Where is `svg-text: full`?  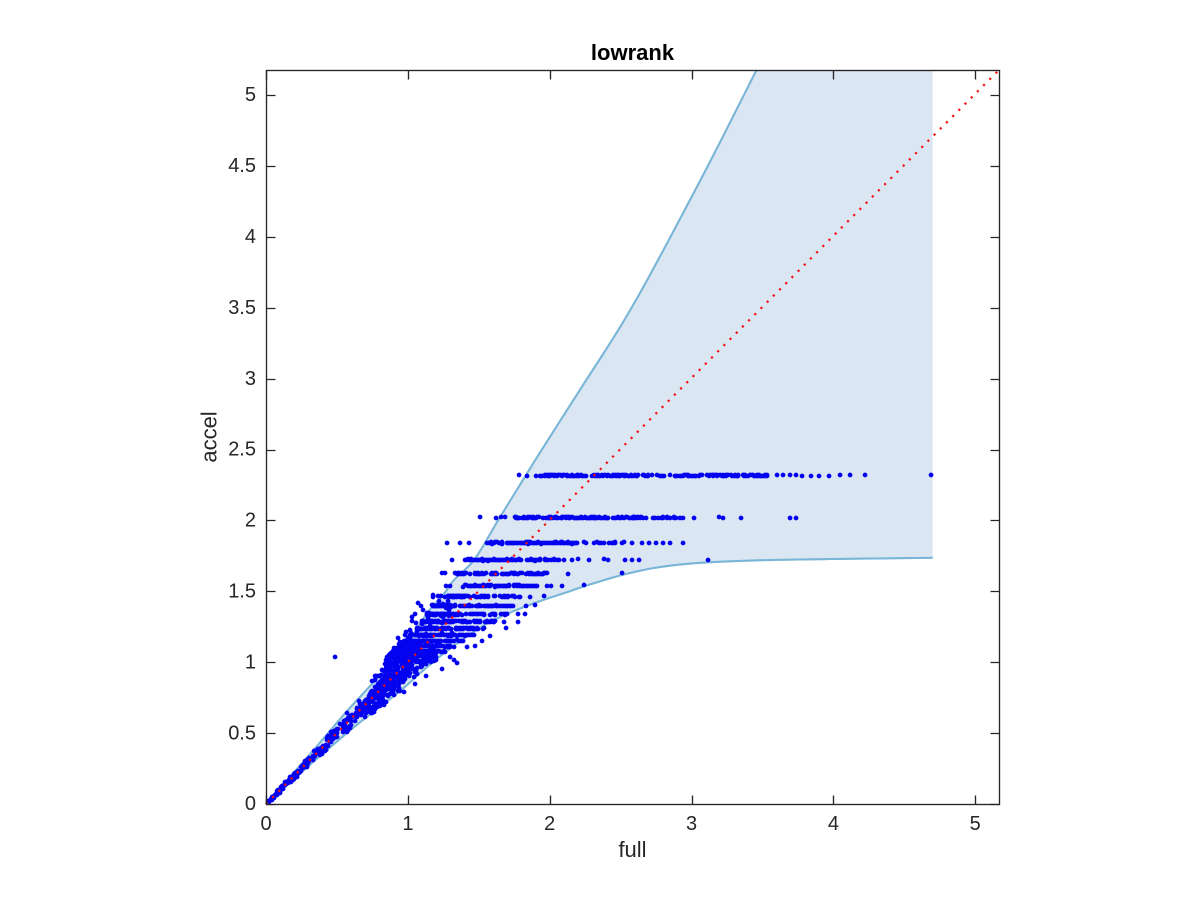 svg-text: full is located at coordinates (632, 849).